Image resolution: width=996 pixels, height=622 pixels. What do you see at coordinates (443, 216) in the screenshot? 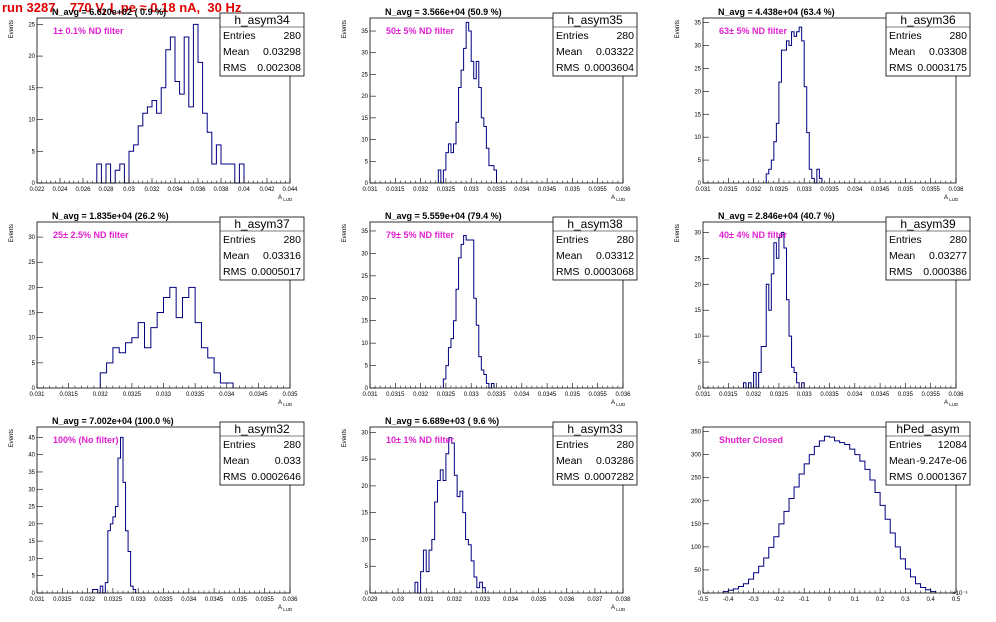
I see `navg-annotation: N_avg = 5.559e+04 (79.4 %)` at bounding box center [443, 216].